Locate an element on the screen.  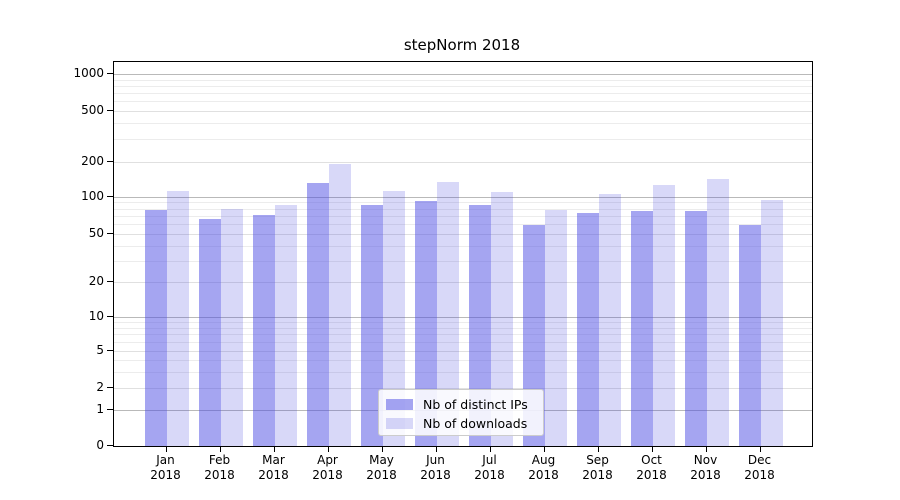
bar-downloads-sep is located at coordinates (609, 320).